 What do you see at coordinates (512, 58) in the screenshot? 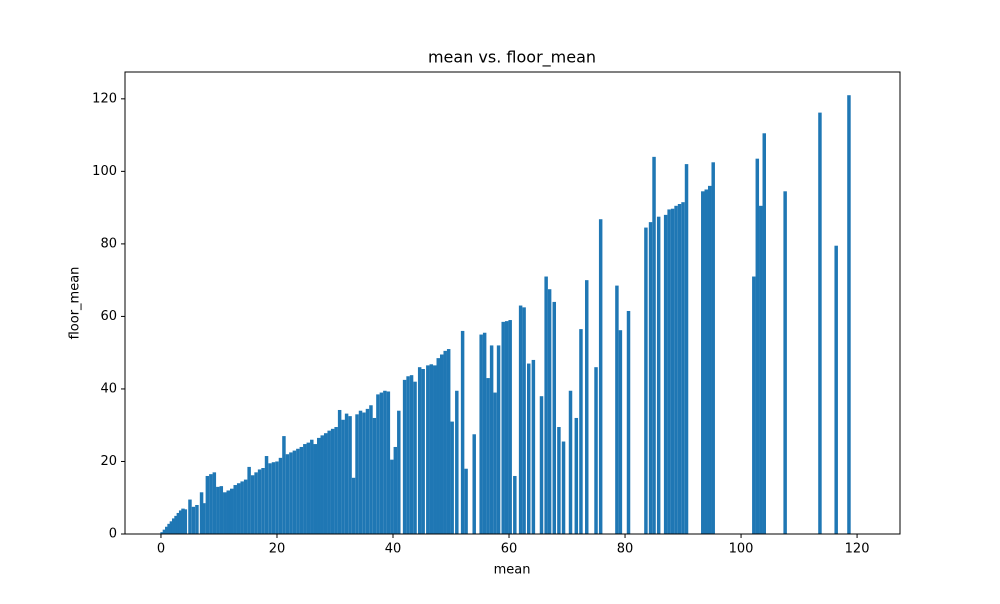
I see `chart-title: mean vs. floor_mean` at bounding box center [512, 58].